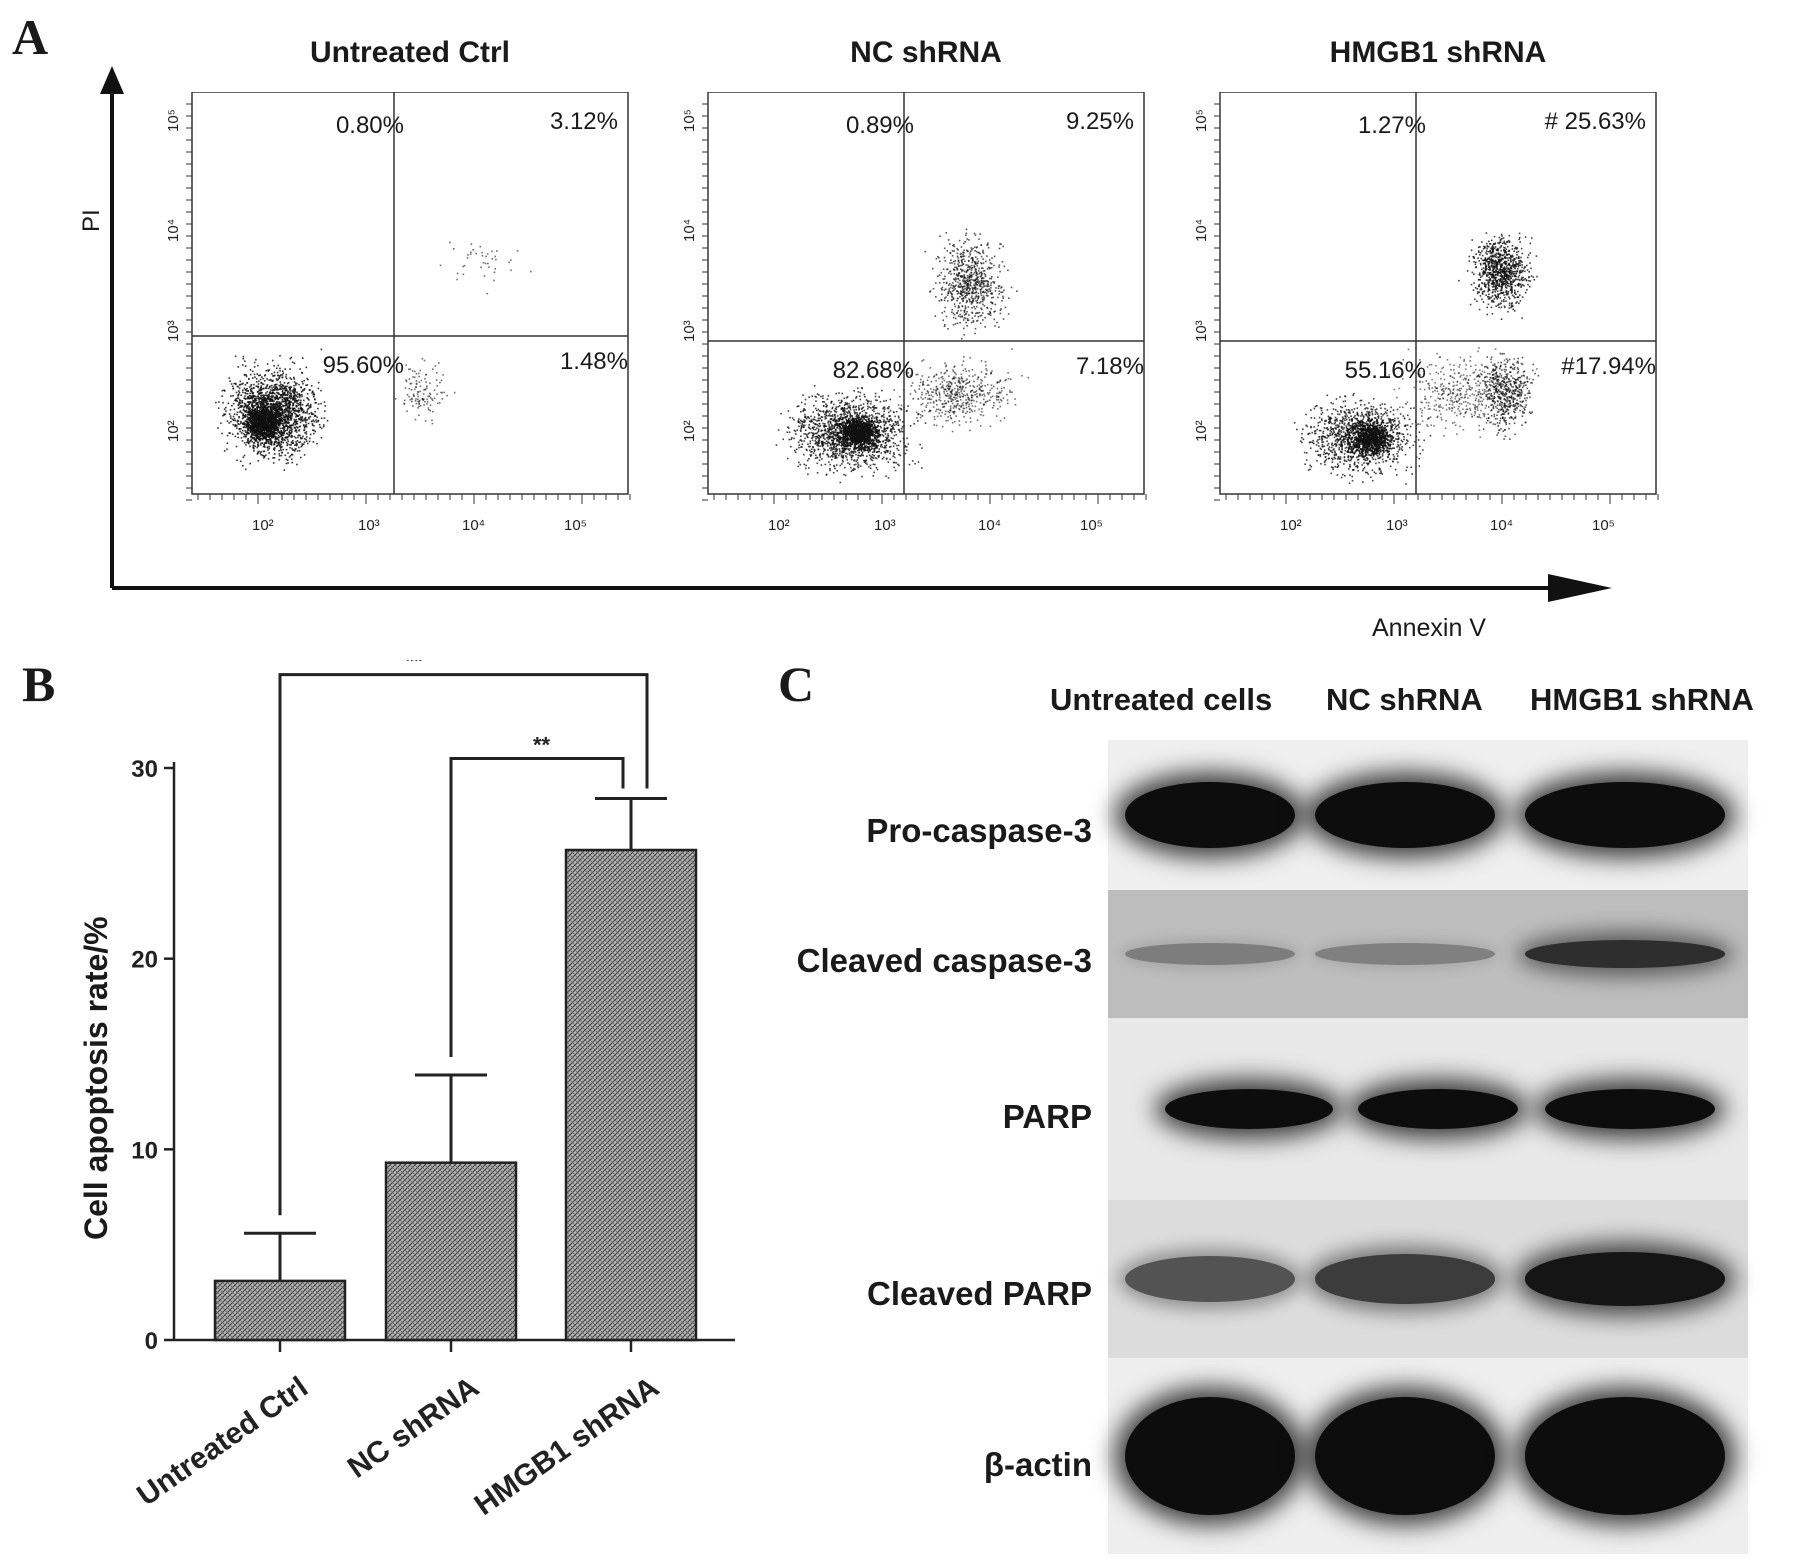 This screenshot has height=1561, width=1795. I want to click on x-axis-arrow, so click(1580, 588).